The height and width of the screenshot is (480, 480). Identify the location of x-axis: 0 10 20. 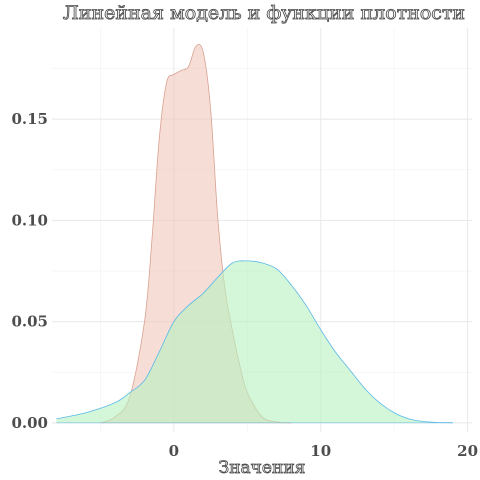
(323, 451).